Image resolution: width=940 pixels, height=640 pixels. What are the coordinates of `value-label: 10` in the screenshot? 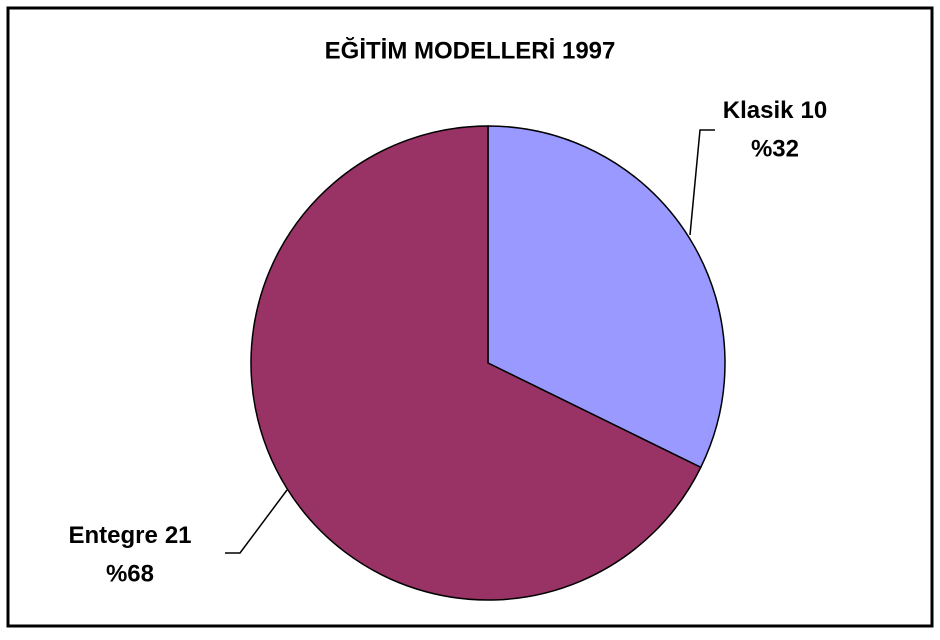 It's located at (814, 110).